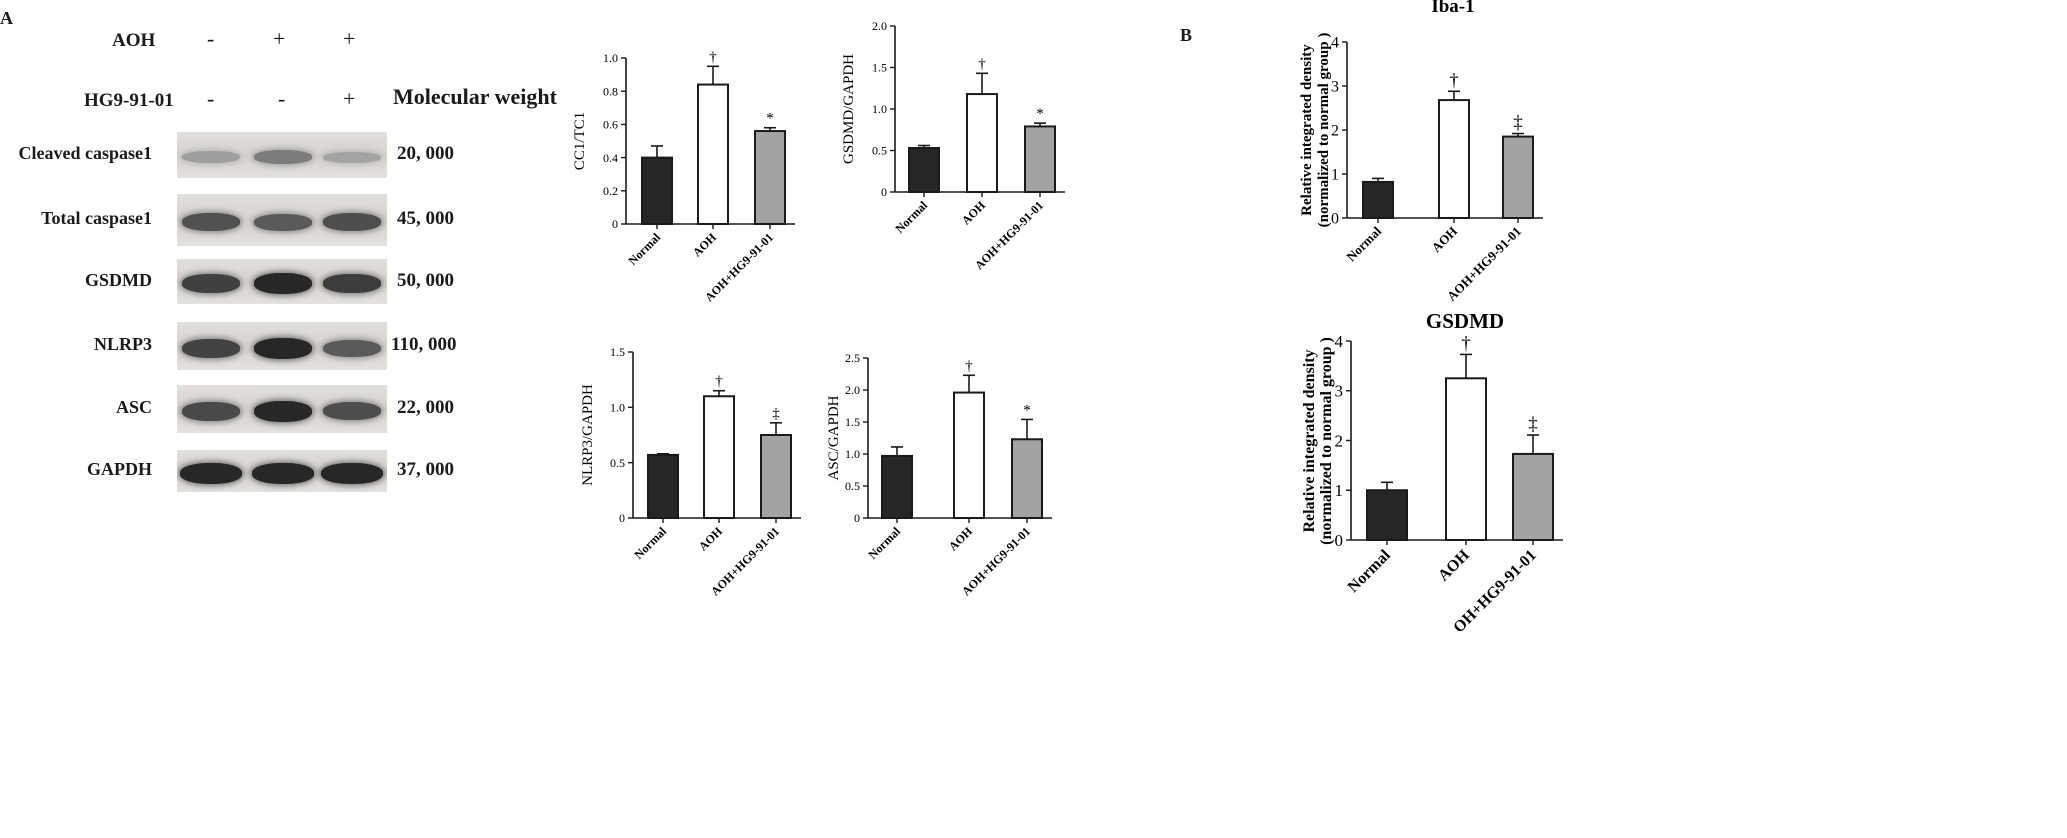 The width and height of the screenshot is (2067, 838). Describe the element at coordinates (610, 91) in the screenshot. I see `y-tick-label: 0.8` at that location.